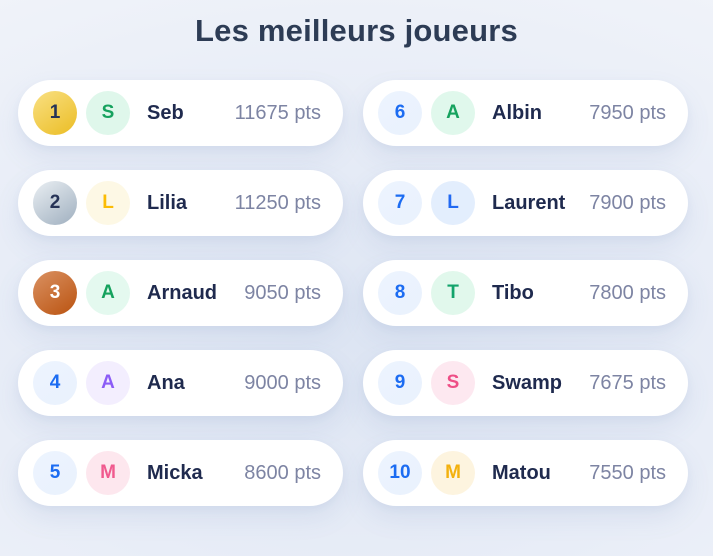  What do you see at coordinates (400, 113) in the screenshot?
I see `rank-badge: 6` at bounding box center [400, 113].